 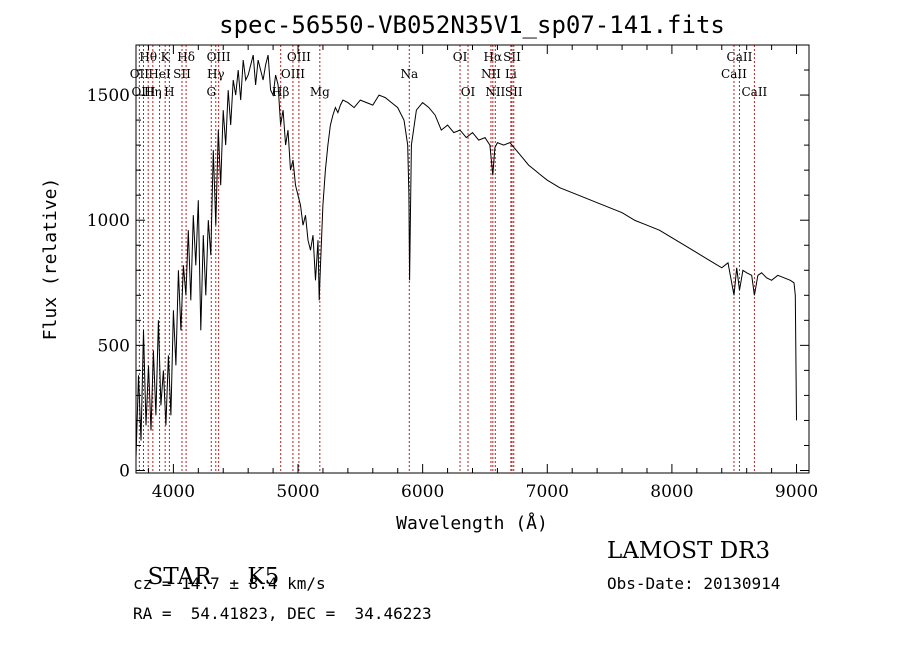 What do you see at coordinates (179, 577) in the screenshot?
I see `class-label: STAR` at bounding box center [179, 577].